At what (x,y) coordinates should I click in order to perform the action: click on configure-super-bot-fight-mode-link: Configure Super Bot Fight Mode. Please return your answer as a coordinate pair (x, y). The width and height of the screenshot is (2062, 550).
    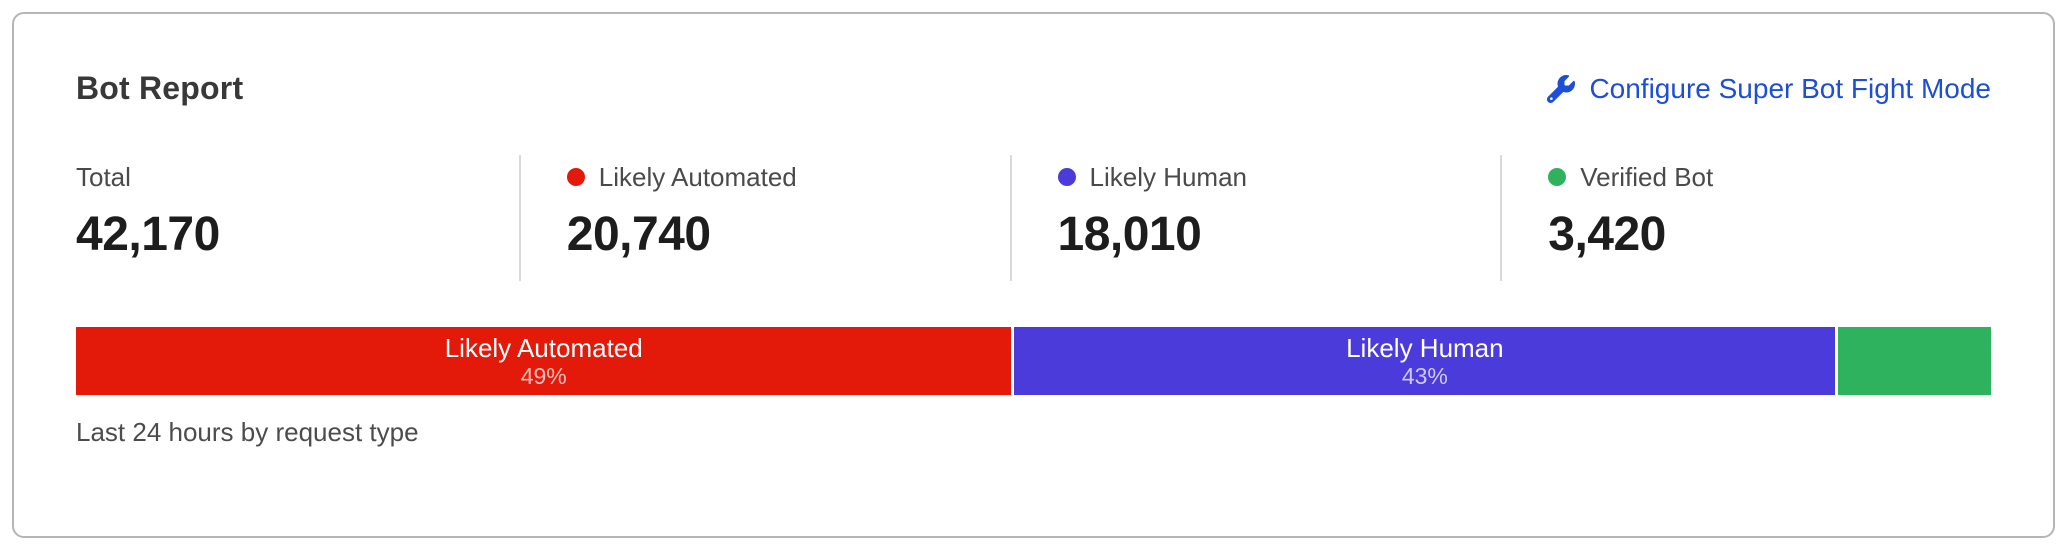
    Looking at the image, I should click on (1769, 89).